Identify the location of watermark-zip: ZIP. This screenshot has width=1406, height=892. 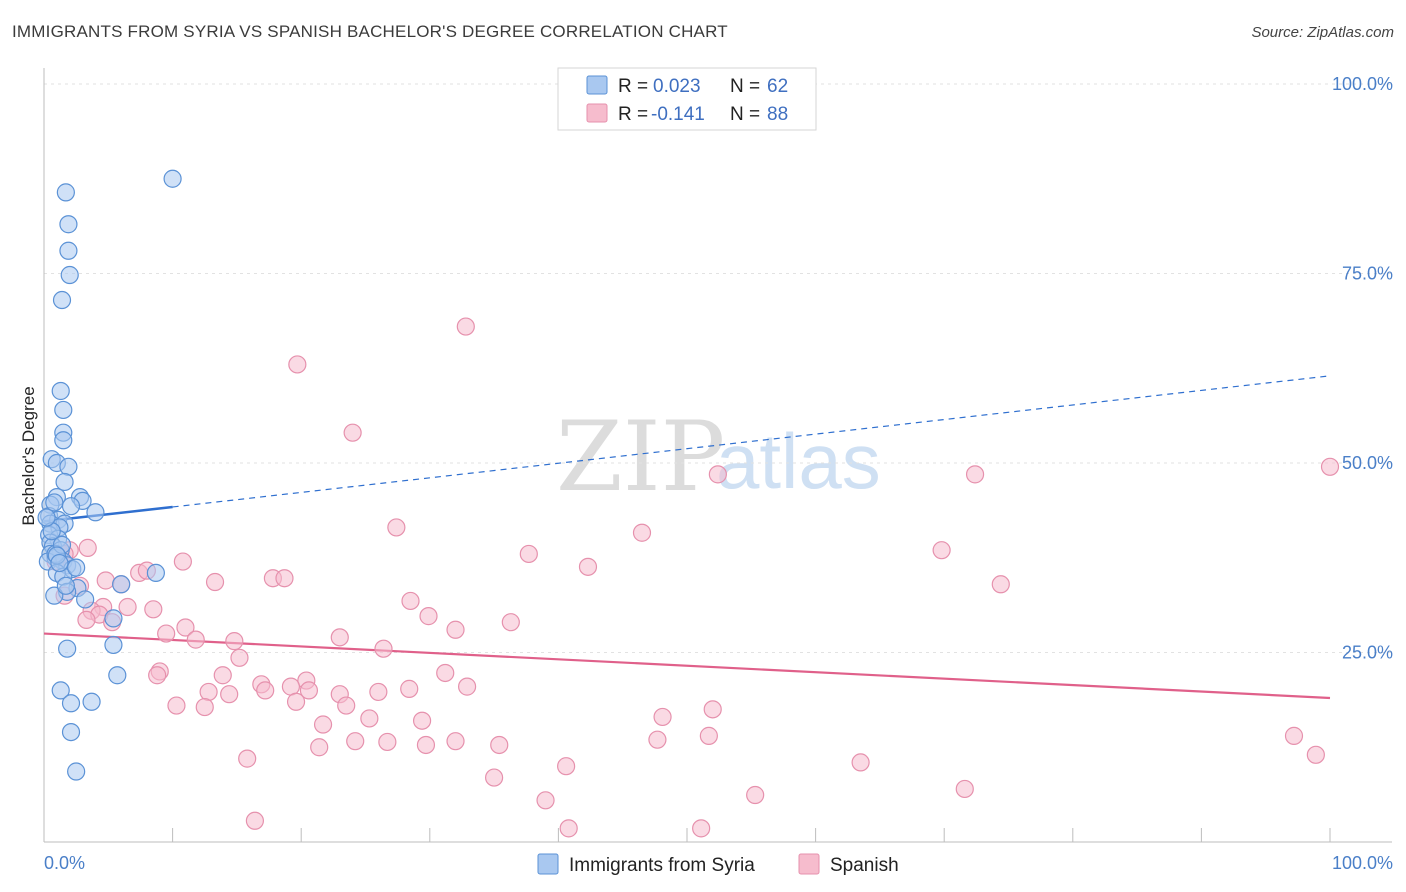
(640, 457).